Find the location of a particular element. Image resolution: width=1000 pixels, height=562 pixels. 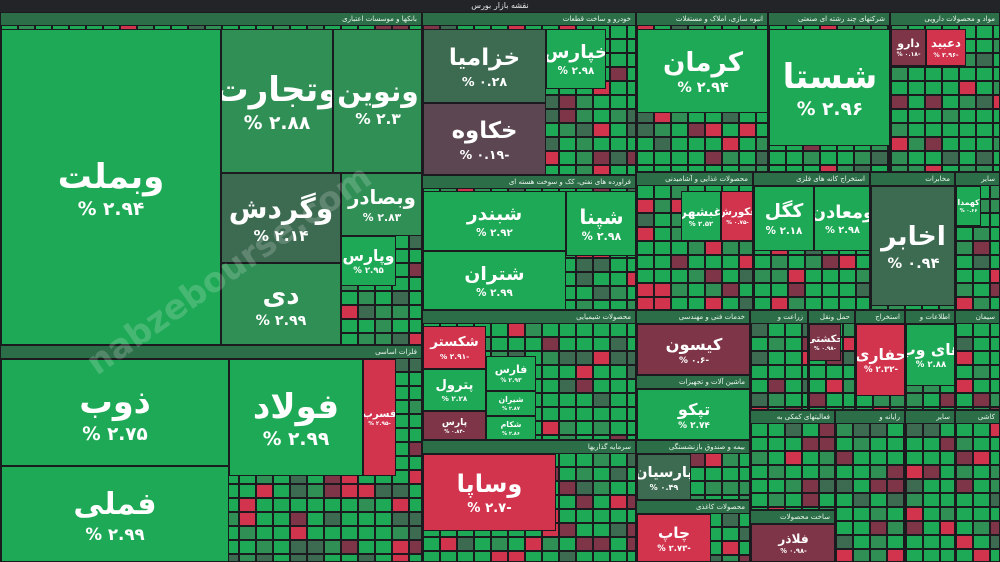

stock-change: -۰.۱۹ % is located at coordinates (484, 154).